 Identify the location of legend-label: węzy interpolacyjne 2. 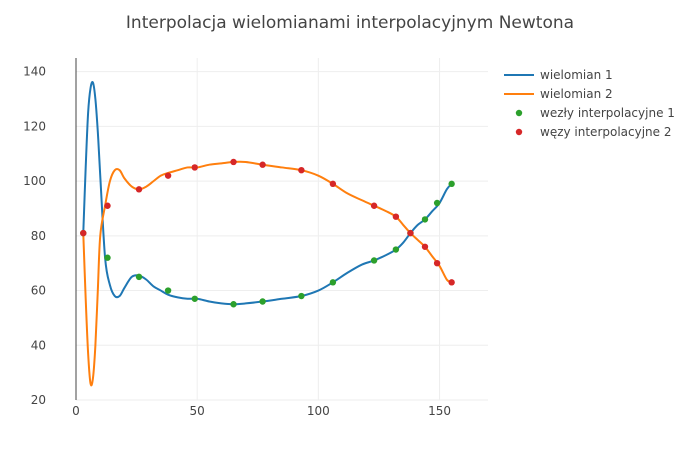
(606, 132).